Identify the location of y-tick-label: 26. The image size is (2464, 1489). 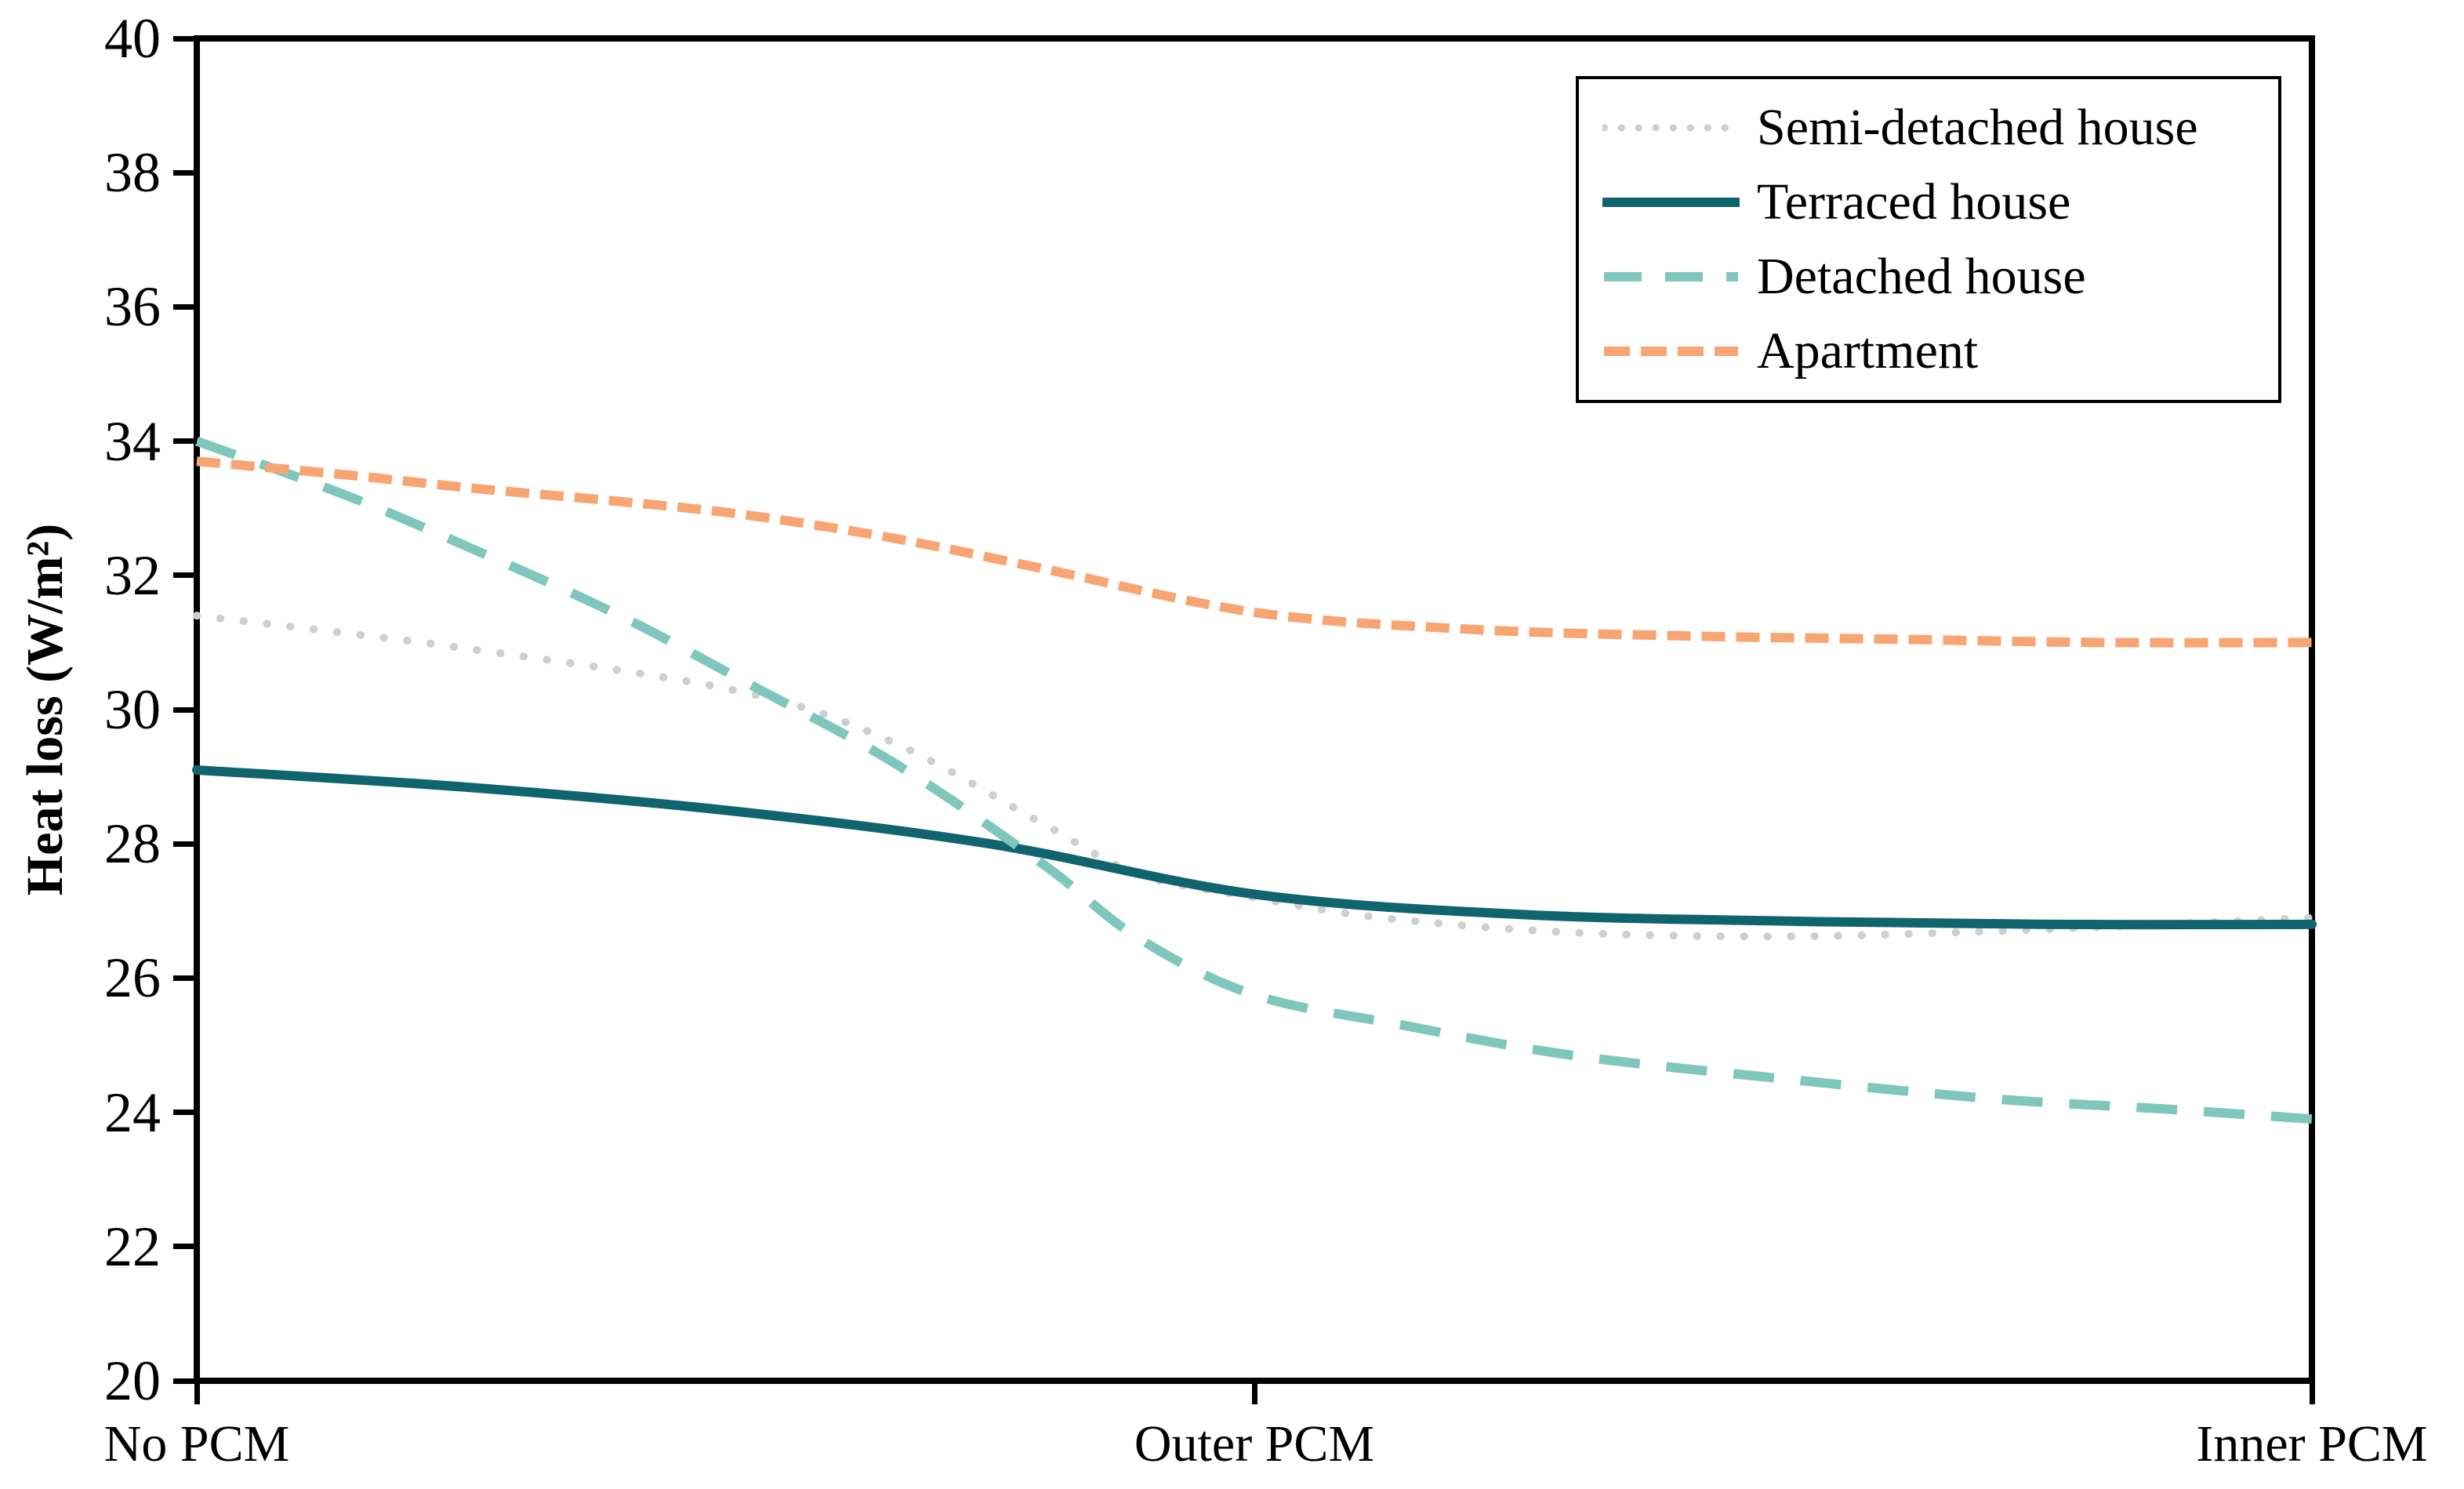
(132, 978).